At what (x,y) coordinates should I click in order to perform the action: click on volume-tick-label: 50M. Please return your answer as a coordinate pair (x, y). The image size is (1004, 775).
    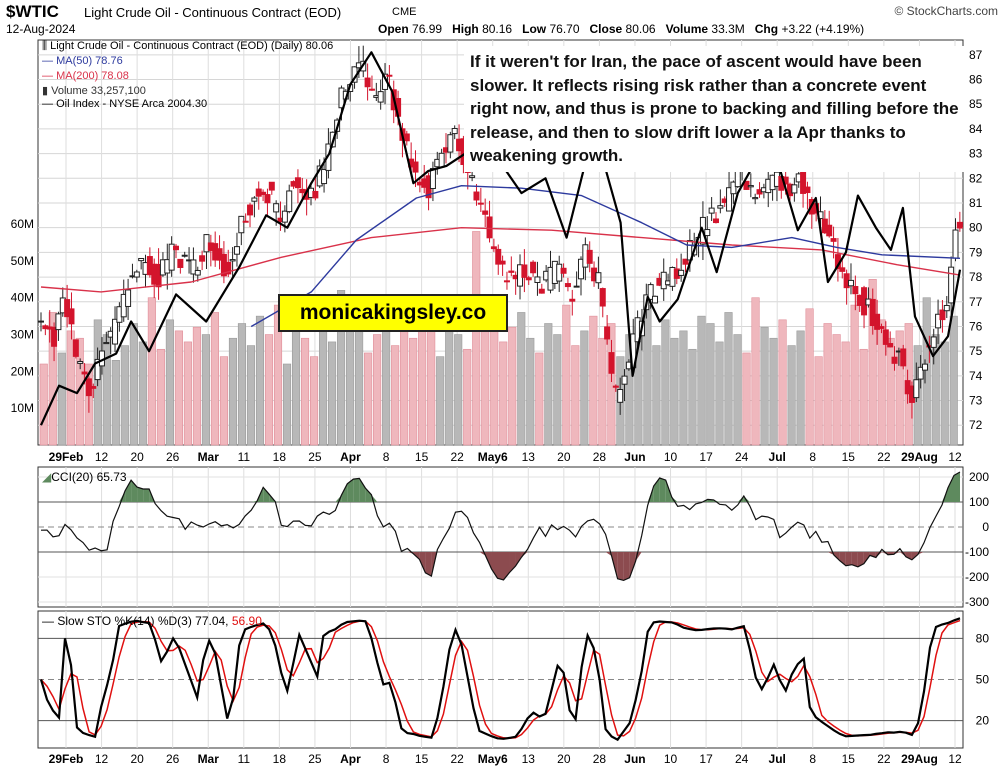
    Looking at the image, I should click on (22, 261).